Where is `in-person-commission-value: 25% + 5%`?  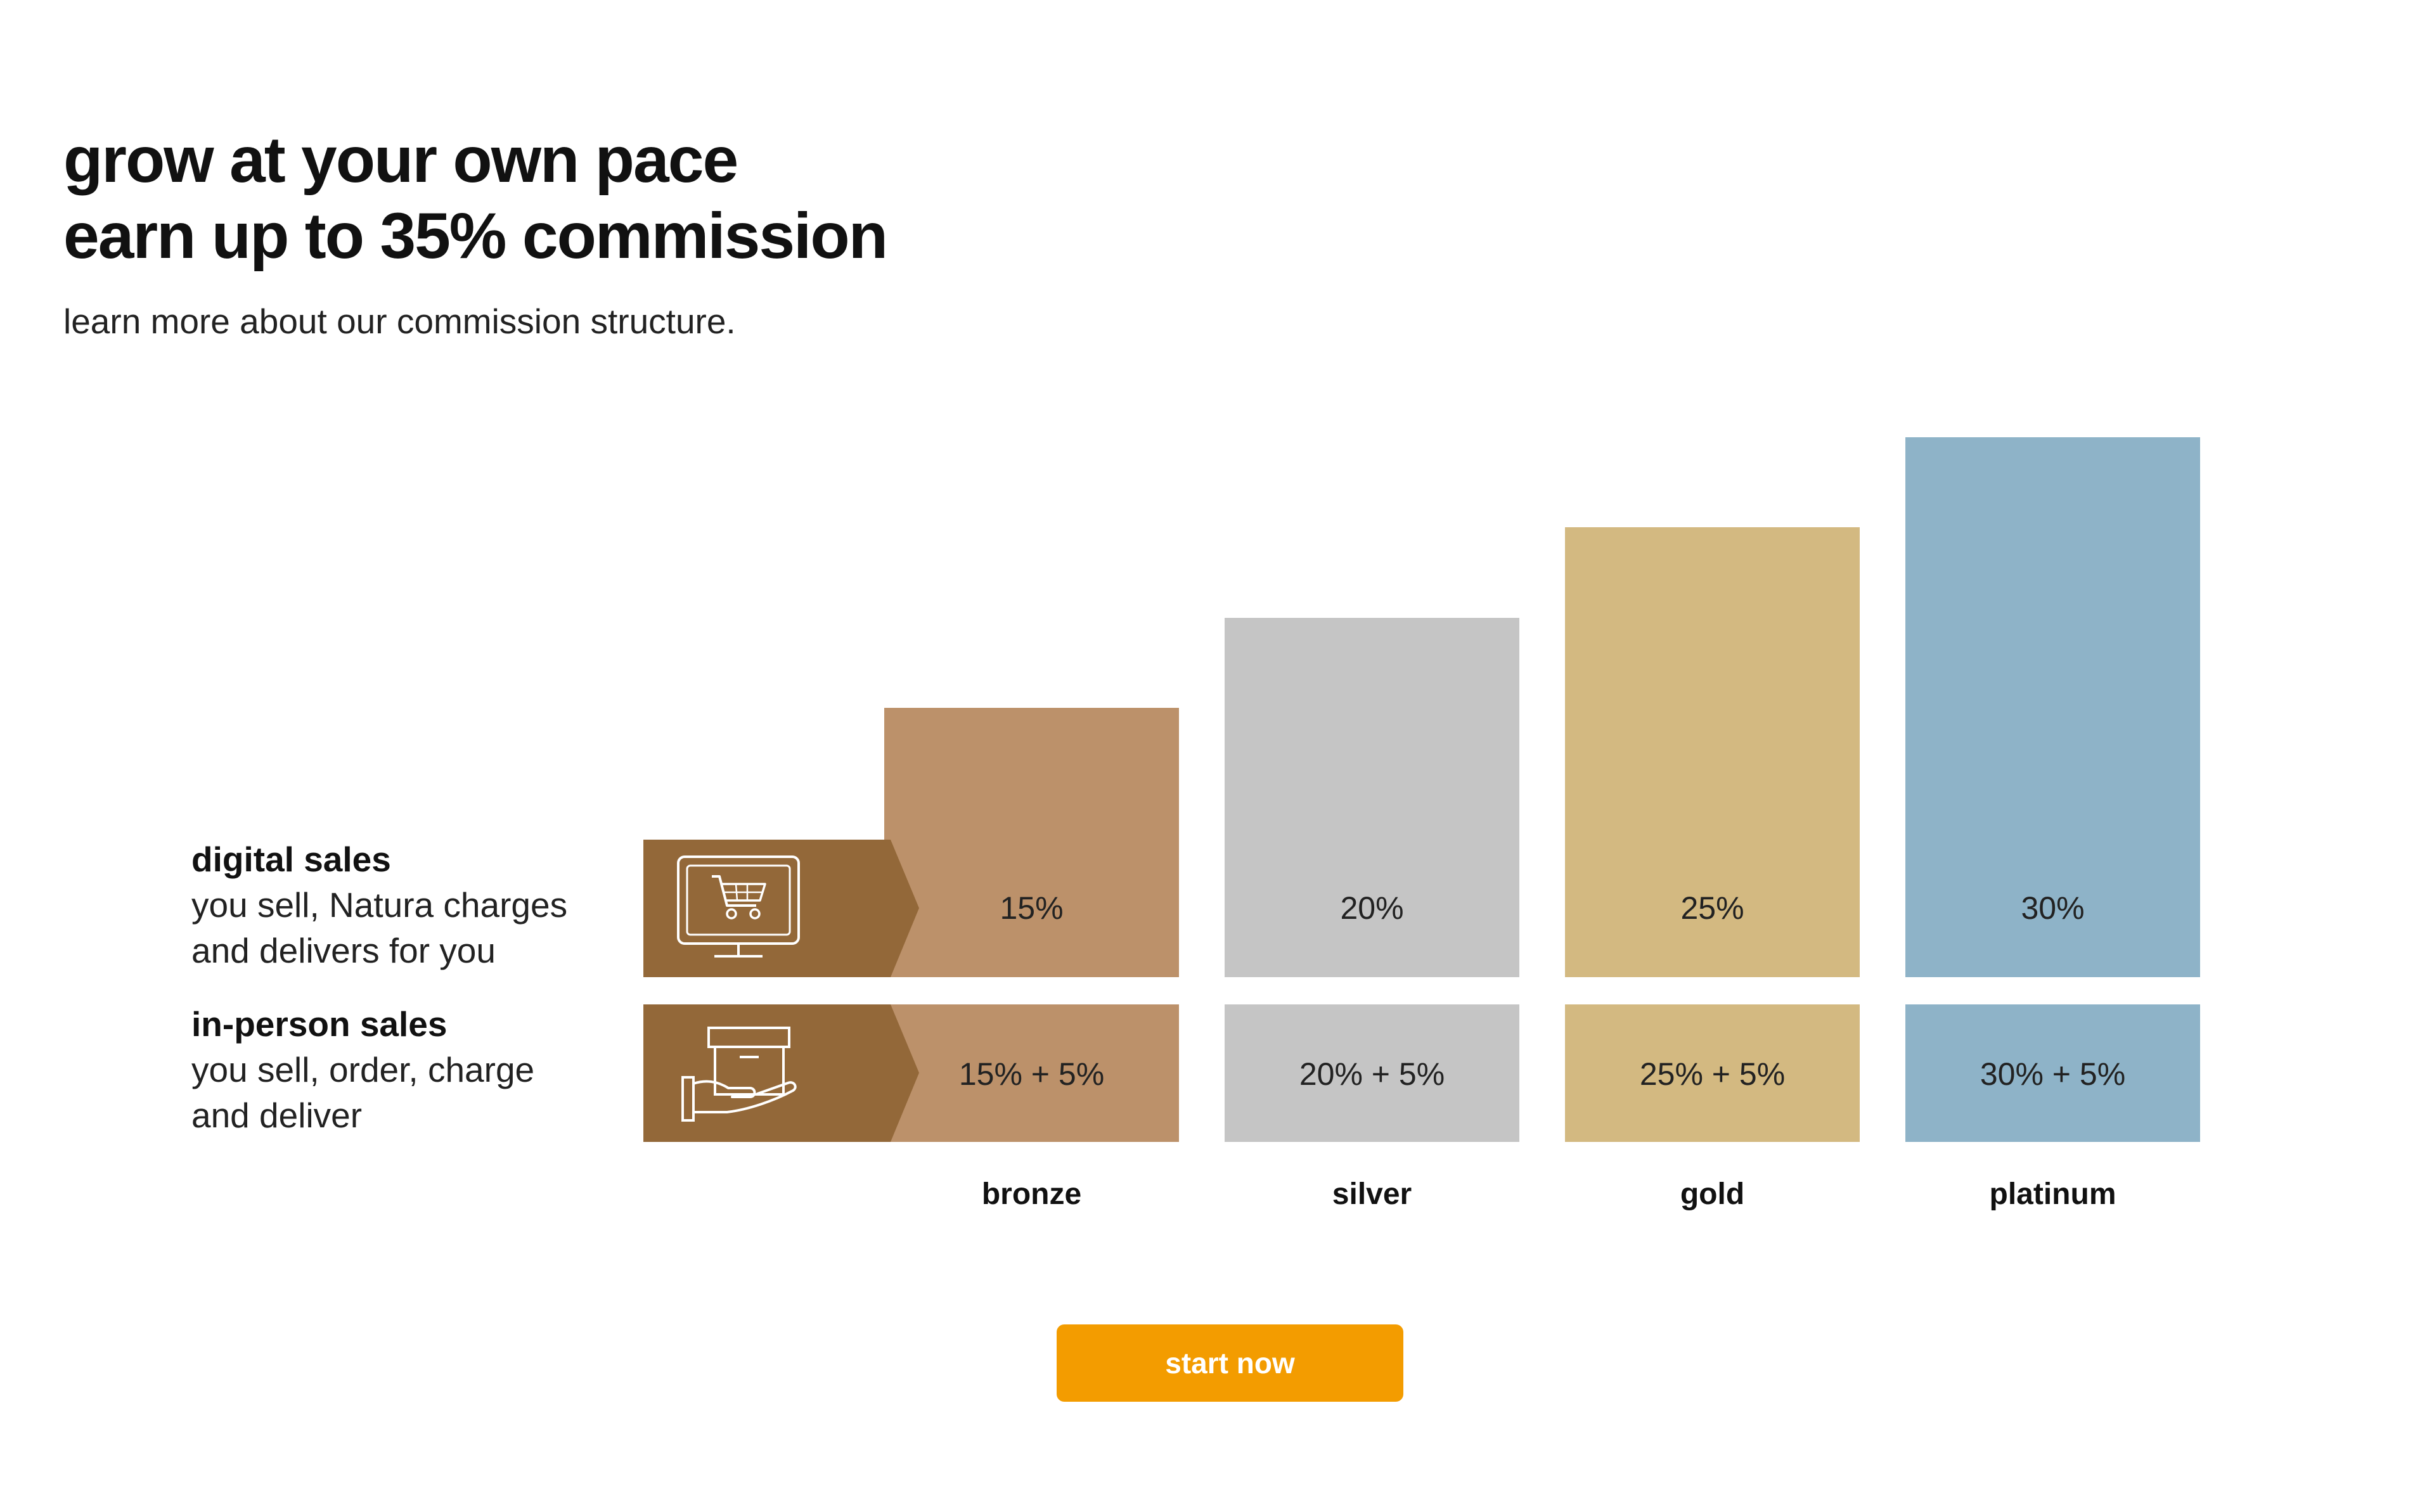
in-person-commission-value: 25% + 5% is located at coordinates (1712, 1074).